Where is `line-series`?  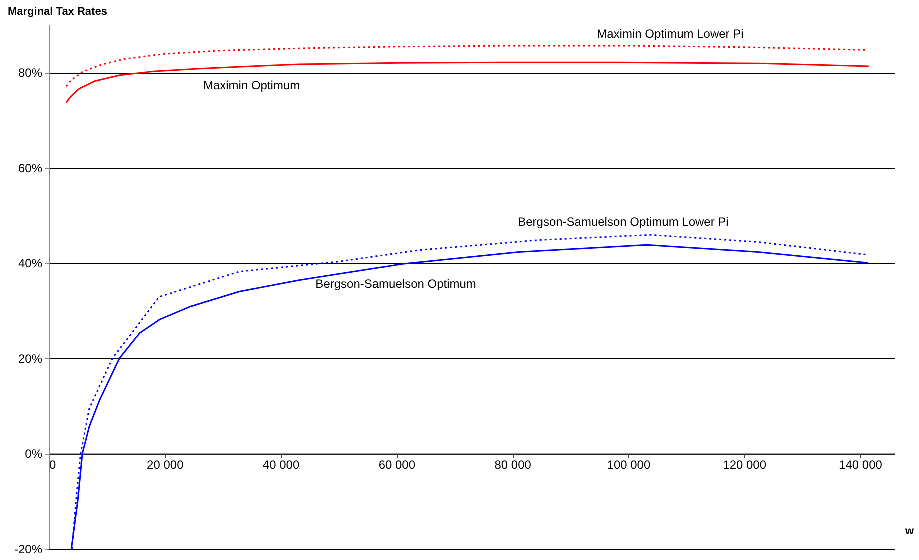
line-series is located at coordinates (468, 83).